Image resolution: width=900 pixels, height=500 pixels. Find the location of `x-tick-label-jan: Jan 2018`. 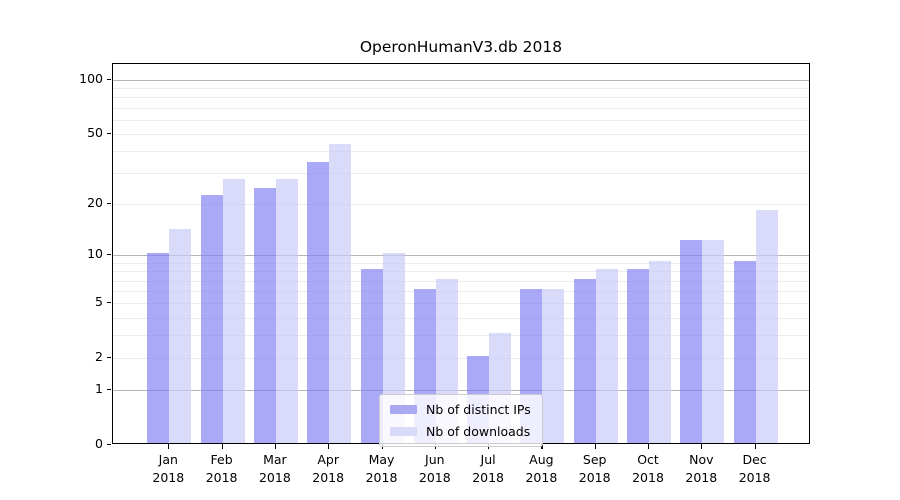

x-tick-label-jan: Jan 2018 is located at coordinates (168, 468).